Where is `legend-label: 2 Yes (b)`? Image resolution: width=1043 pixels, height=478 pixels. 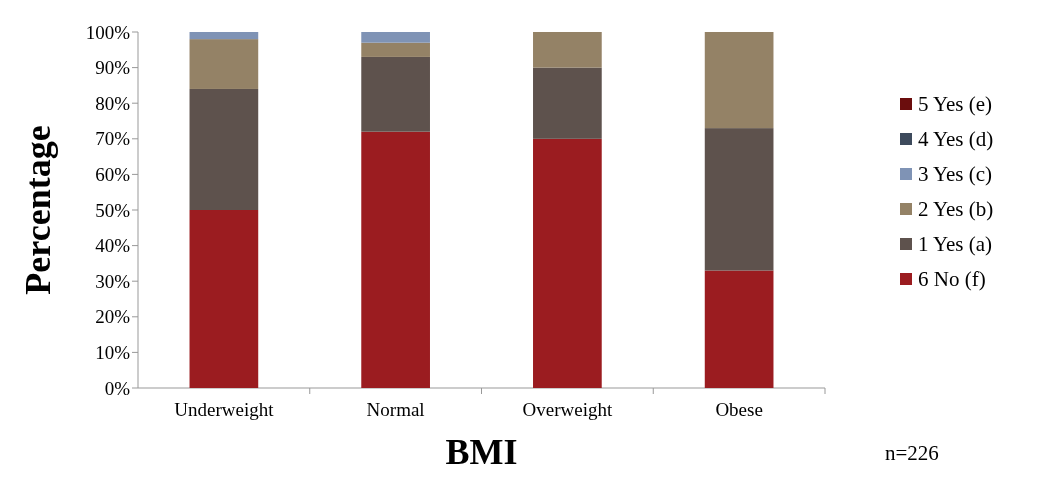 legend-label: 2 Yes (b) is located at coordinates (956, 209).